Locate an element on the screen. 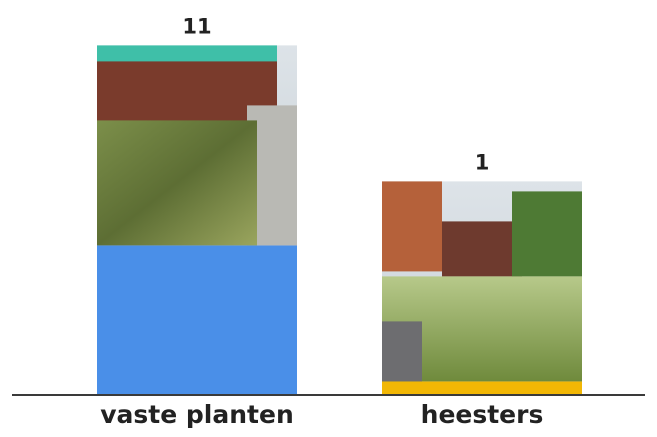 This screenshot has width=657, height=437. x-tick-label: vaste planten is located at coordinates (197, 414).